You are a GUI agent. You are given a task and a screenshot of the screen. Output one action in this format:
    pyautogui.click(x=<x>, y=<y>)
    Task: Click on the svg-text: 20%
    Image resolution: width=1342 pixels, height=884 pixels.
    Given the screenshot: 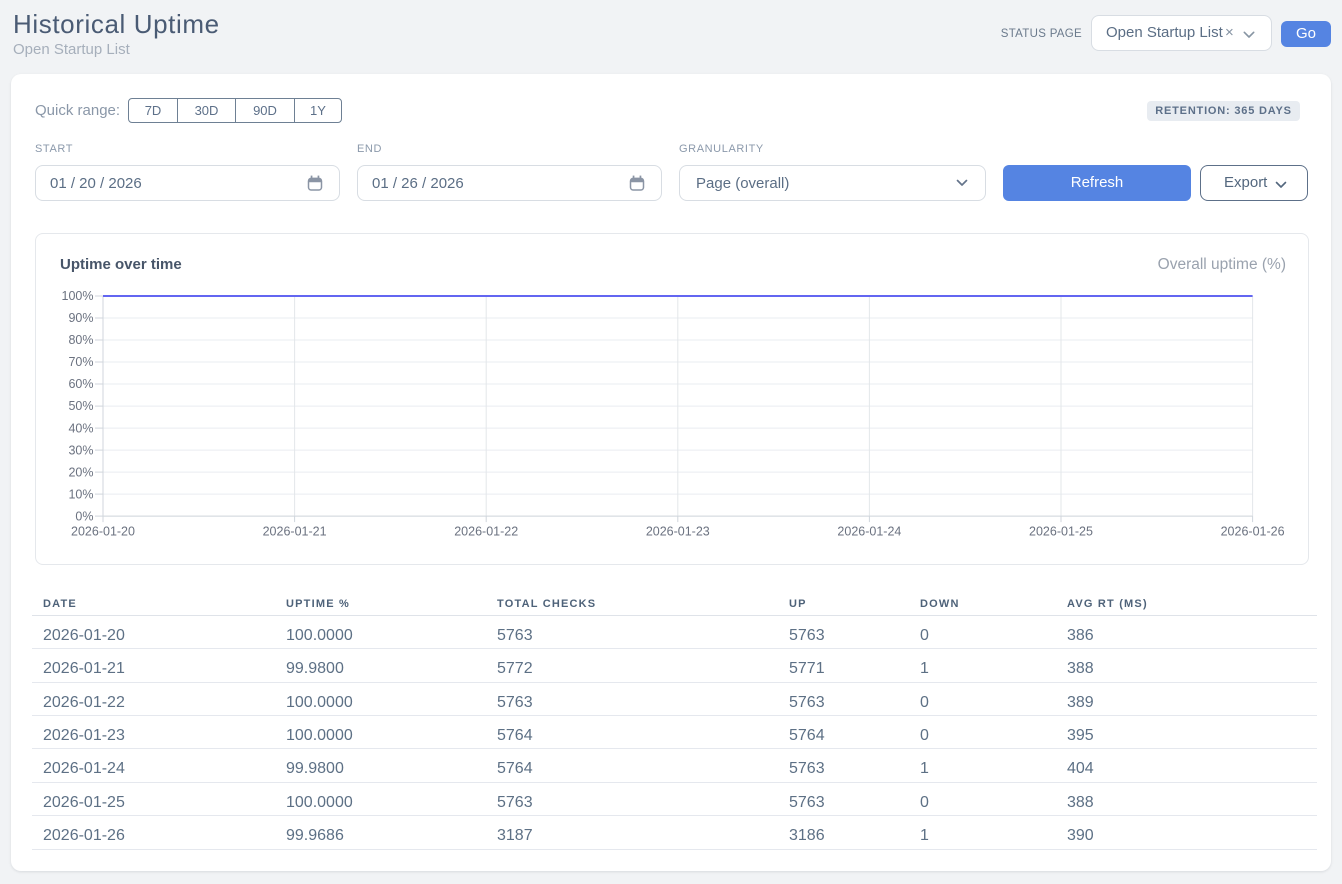 What is the action you would take?
    pyautogui.click(x=80, y=472)
    